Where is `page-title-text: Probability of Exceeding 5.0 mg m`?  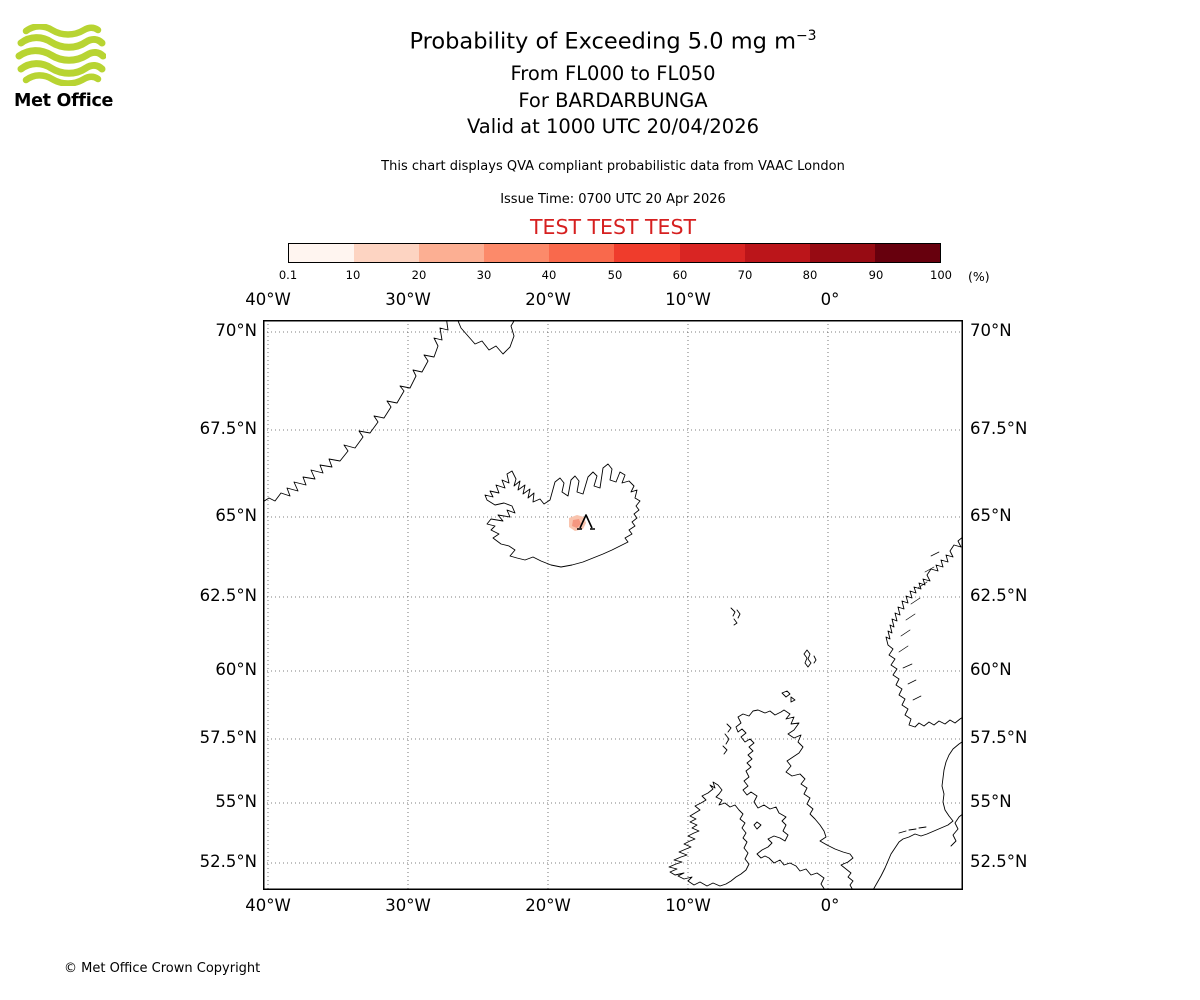 page-title-text: Probability of Exceeding 5.0 mg m is located at coordinates (602, 41).